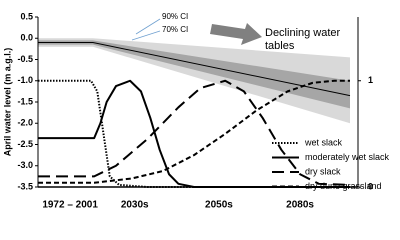 The width and height of the screenshot is (400, 240). Describe the element at coordinates (7, 102) in the screenshot. I see `y-axis-label: April water level (m a.g.l.)` at that location.